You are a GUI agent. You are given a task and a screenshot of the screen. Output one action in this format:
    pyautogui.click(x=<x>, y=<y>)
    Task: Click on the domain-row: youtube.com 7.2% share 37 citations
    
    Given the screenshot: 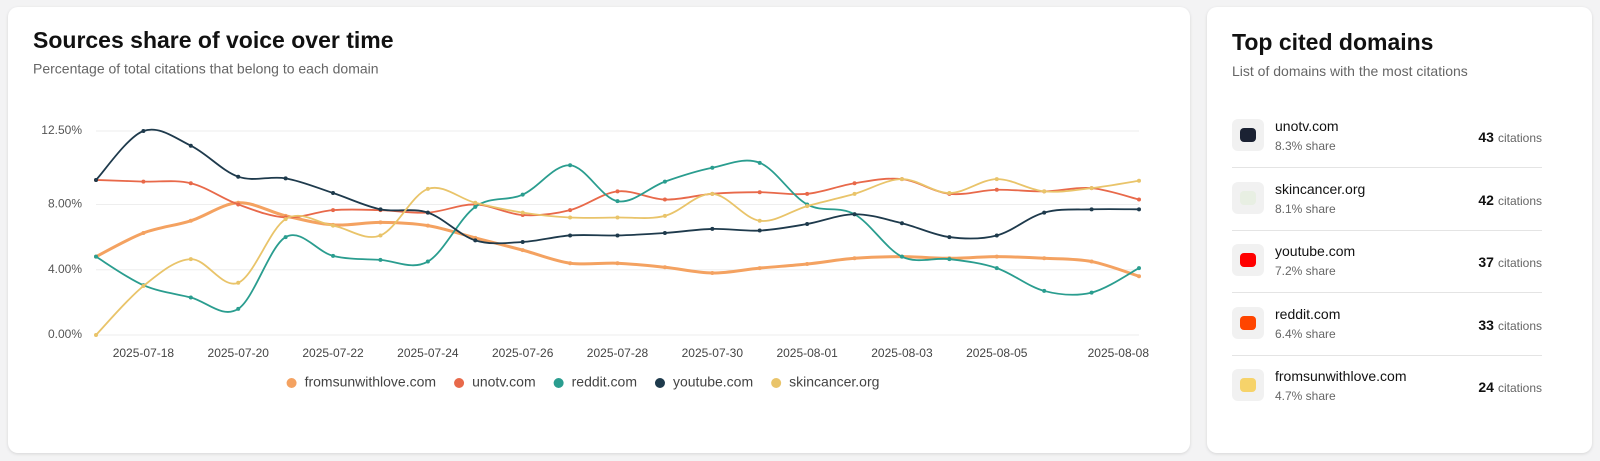 What is the action you would take?
    pyautogui.click(x=1387, y=261)
    